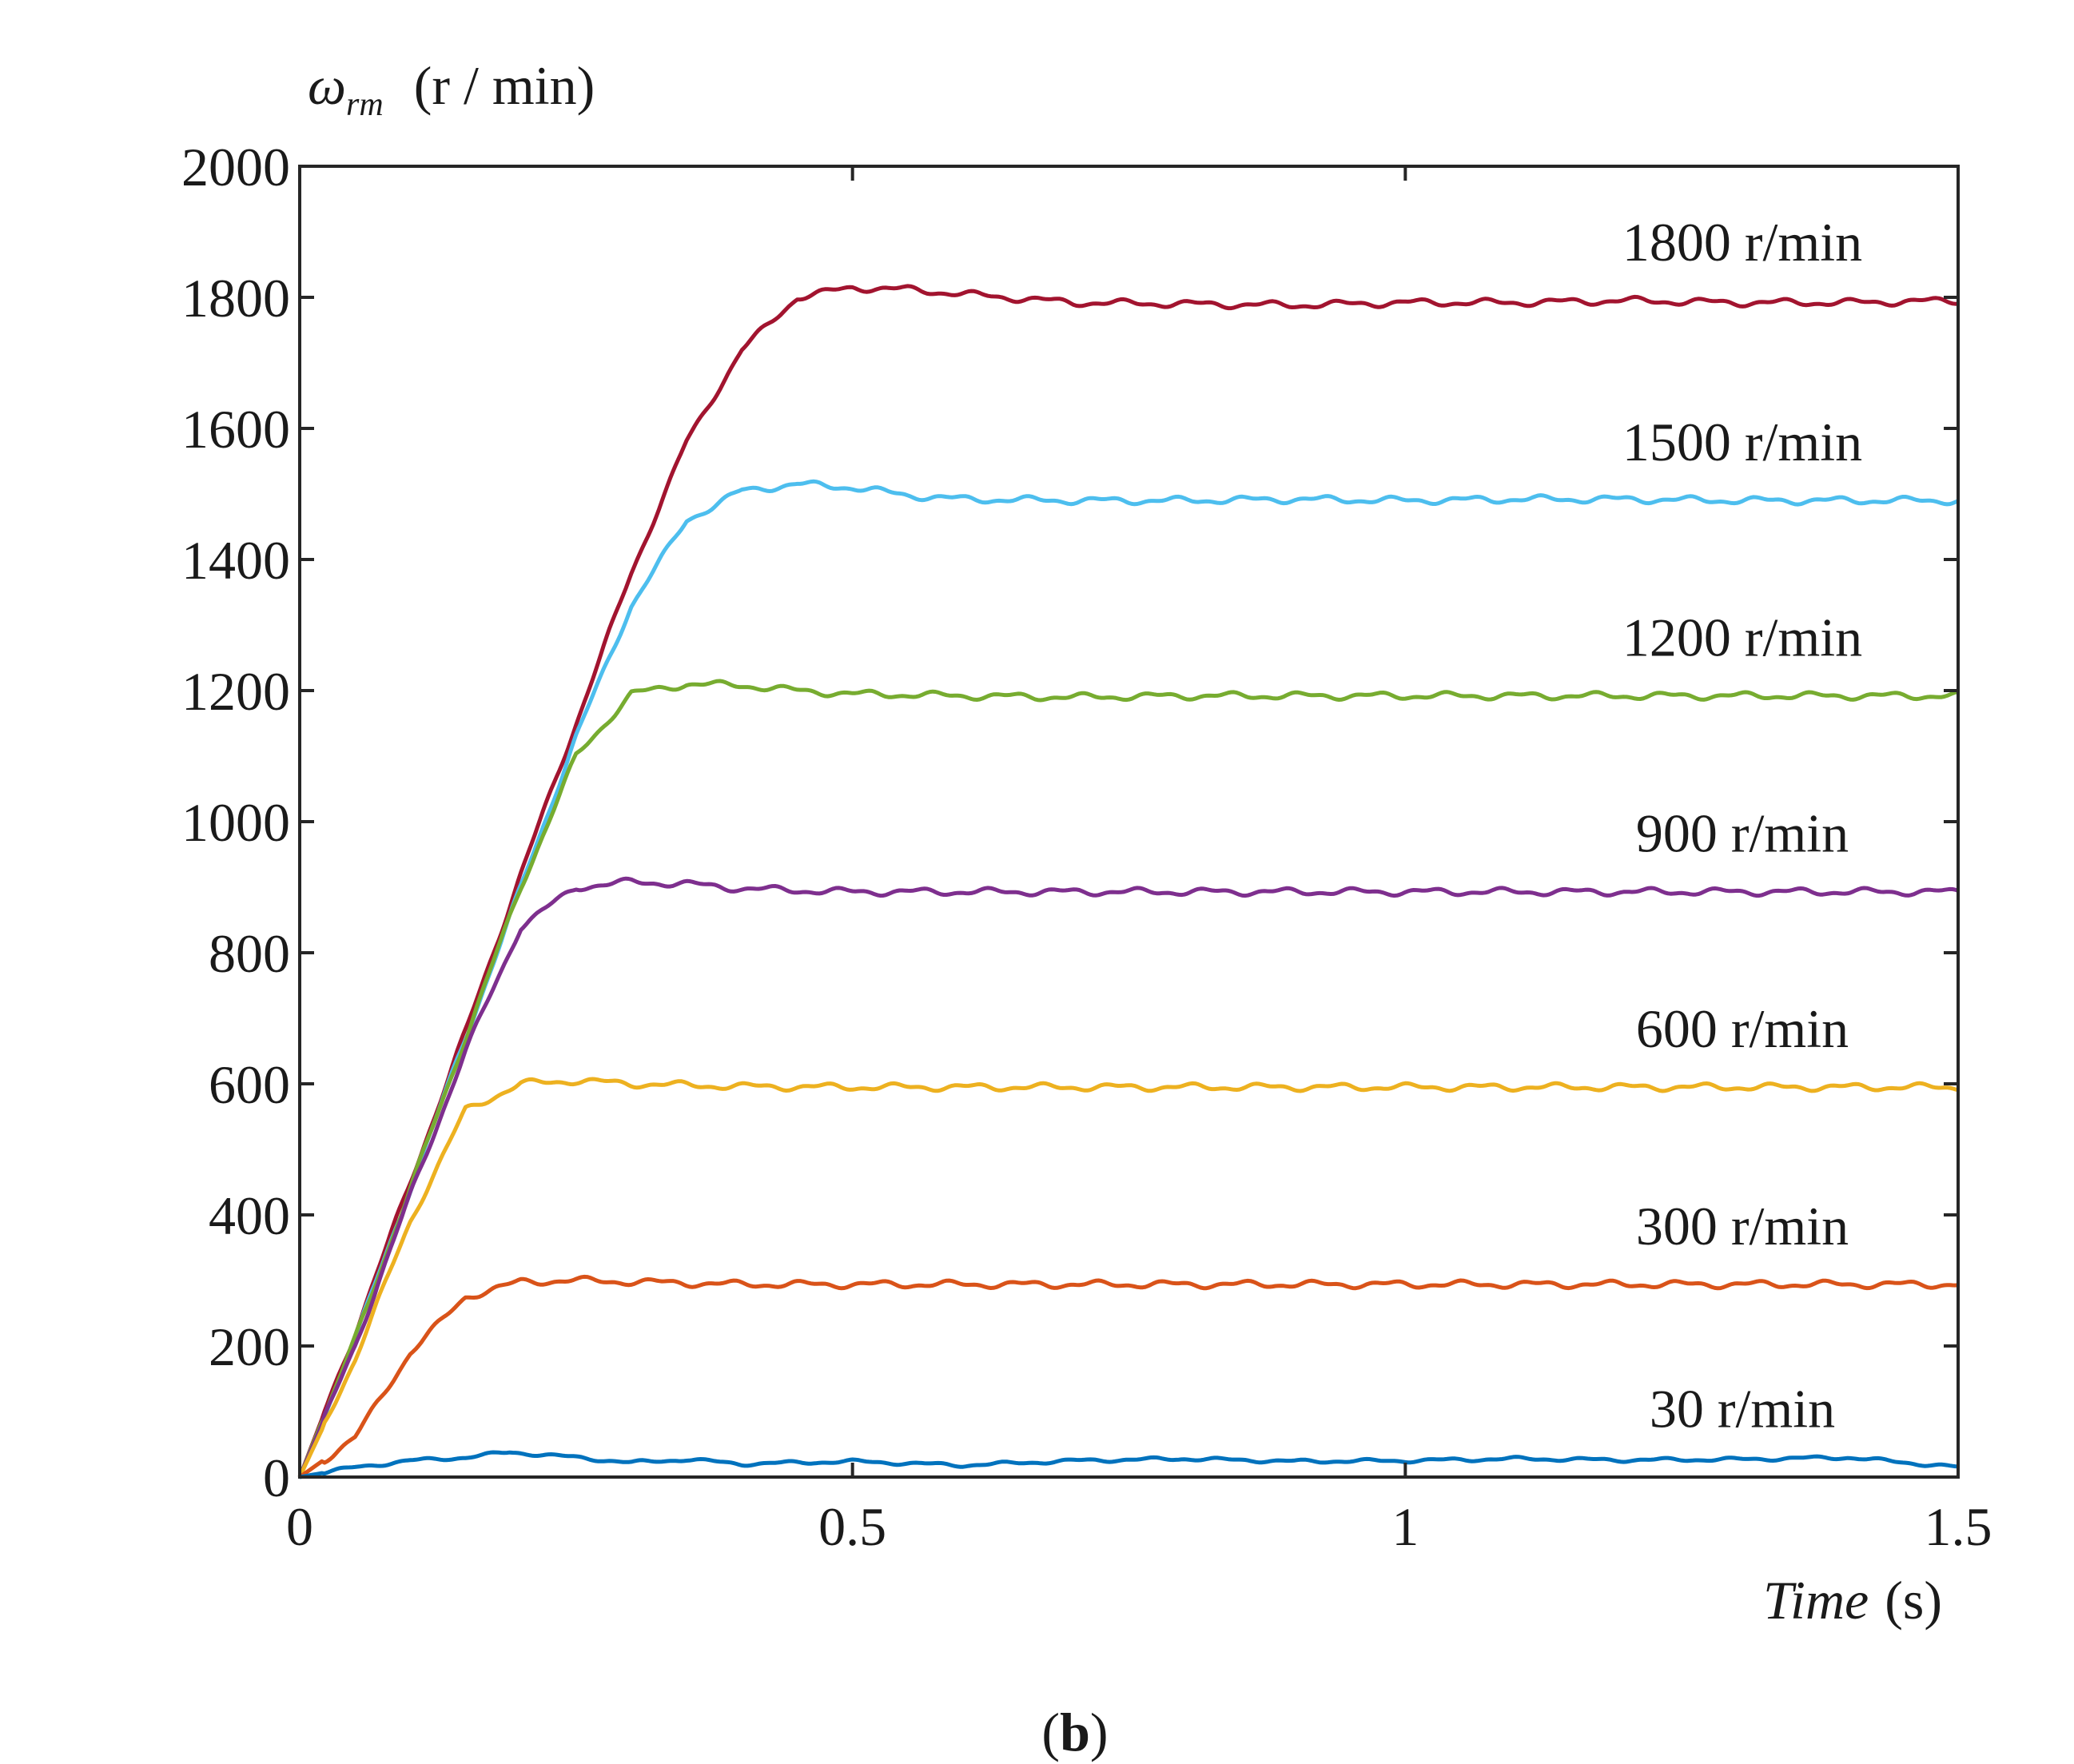  What do you see at coordinates (1405, 1526) in the screenshot?
I see `x-tick-label: 1` at bounding box center [1405, 1526].